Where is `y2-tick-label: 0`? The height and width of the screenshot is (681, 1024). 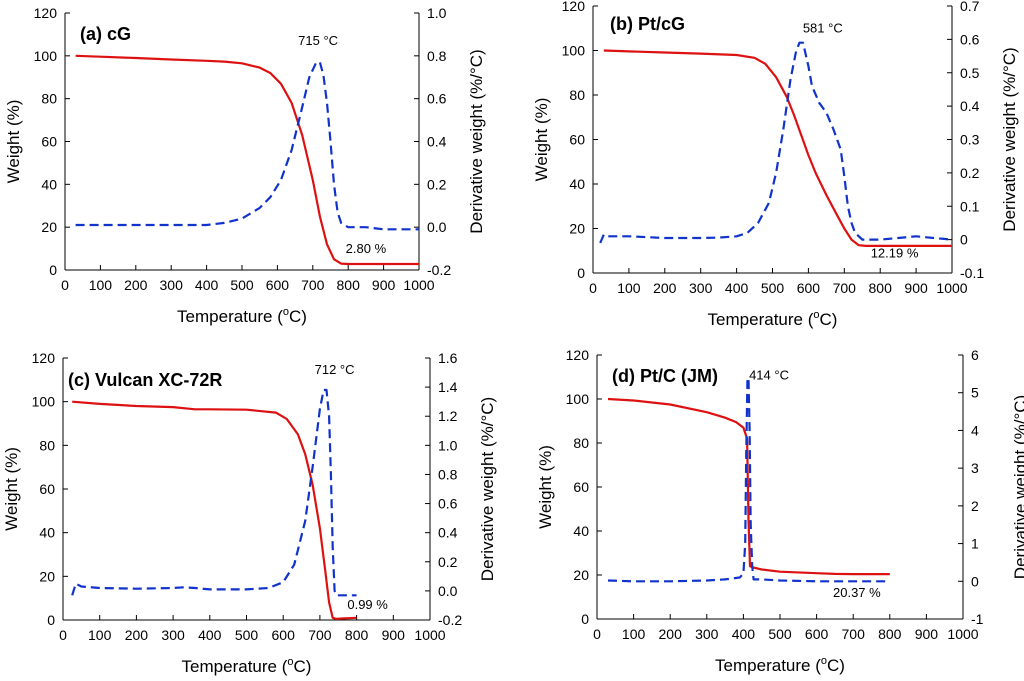
y2-tick-label: 0 is located at coordinates (964, 240).